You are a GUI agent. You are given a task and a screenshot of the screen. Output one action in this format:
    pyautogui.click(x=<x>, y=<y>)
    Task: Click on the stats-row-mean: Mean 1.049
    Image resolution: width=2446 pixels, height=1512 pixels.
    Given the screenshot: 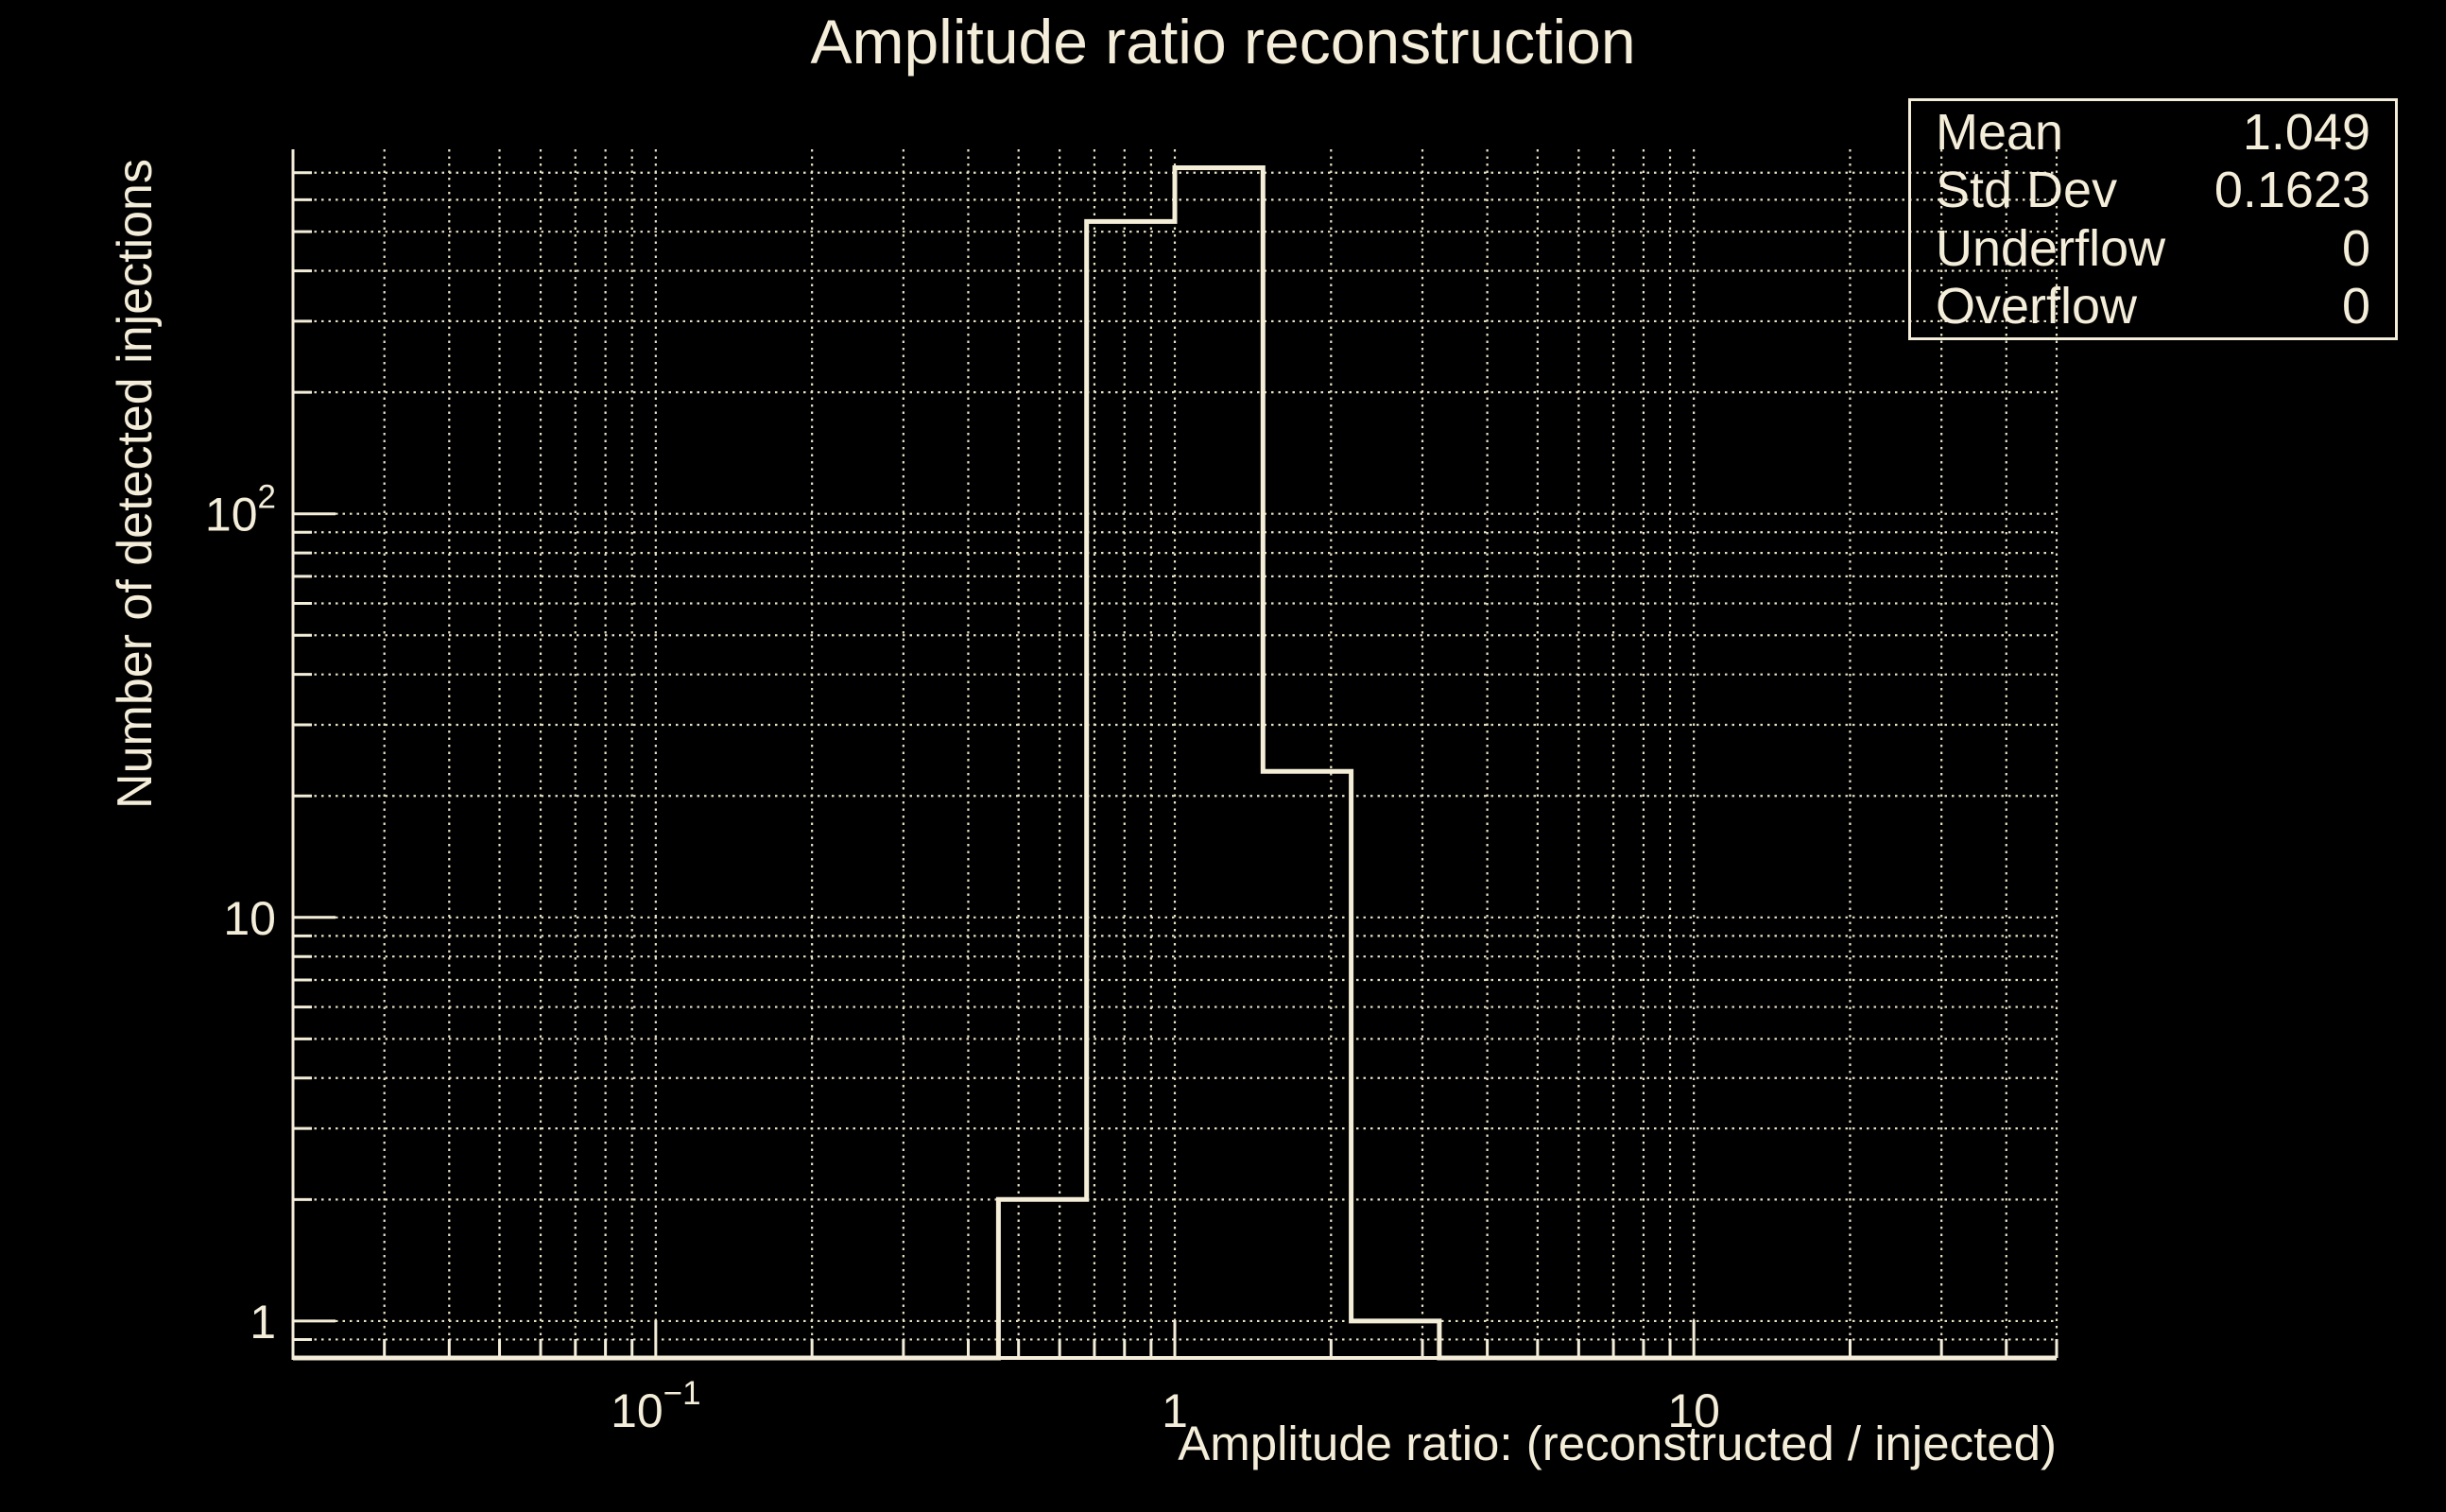 What is the action you would take?
    pyautogui.click(x=2153, y=132)
    